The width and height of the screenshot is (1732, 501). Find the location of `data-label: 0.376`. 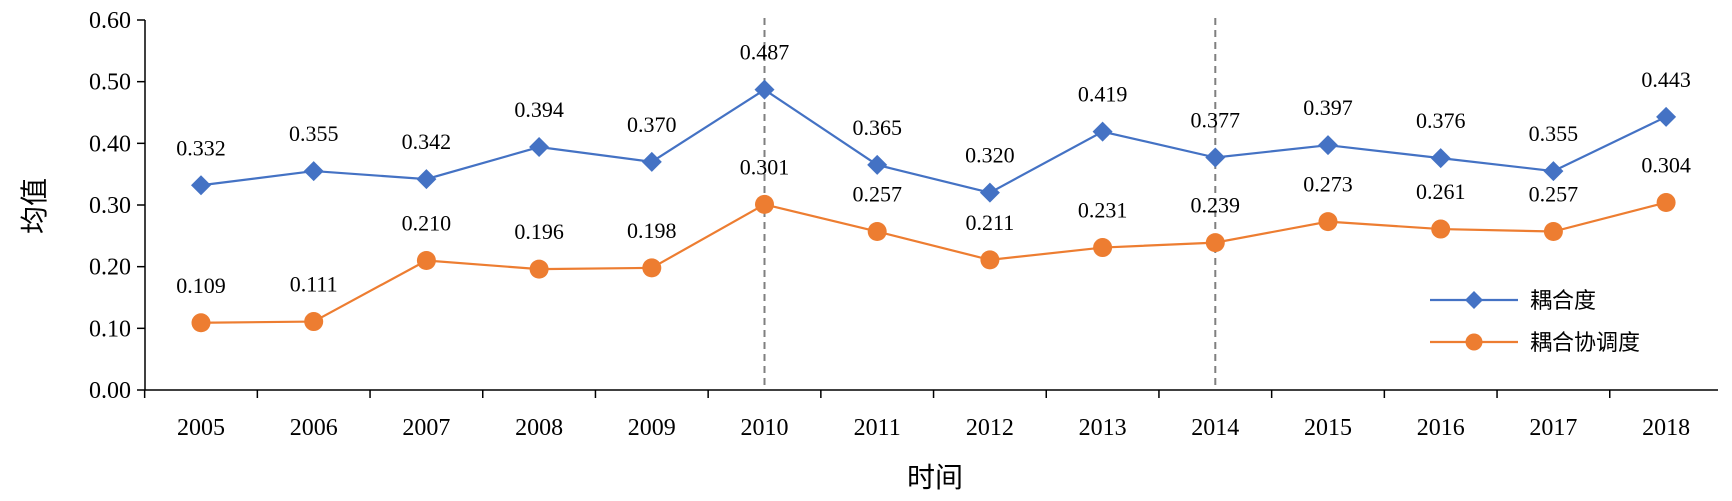

data-label: 0.376 is located at coordinates (1441, 120).